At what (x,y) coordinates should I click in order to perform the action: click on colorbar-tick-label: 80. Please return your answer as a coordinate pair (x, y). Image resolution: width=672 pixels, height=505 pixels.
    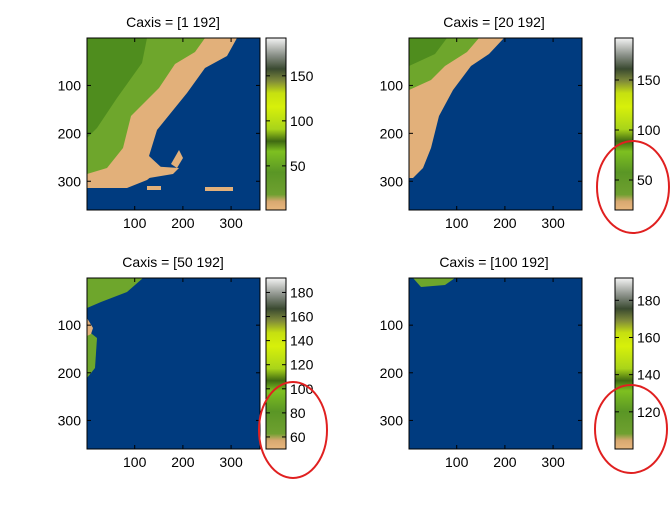
    Looking at the image, I should click on (298, 413).